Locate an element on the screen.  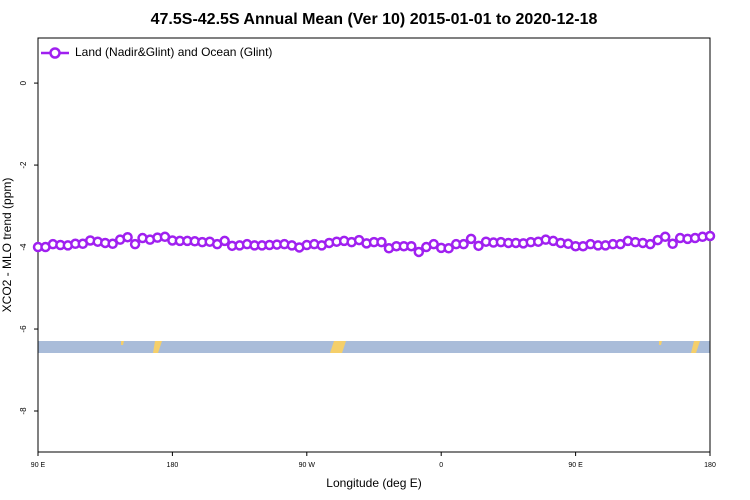
y-axis-title: XCO2 - MLO trend (ppm) is located at coordinates (7, 245).